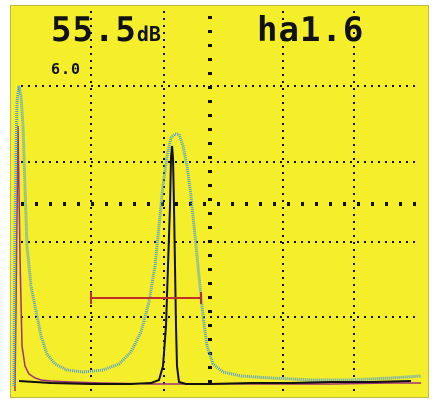 The image size is (433, 399). What do you see at coordinates (311, 30) in the screenshot?
I see `mode-readout: ha1.6` at bounding box center [311, 30].